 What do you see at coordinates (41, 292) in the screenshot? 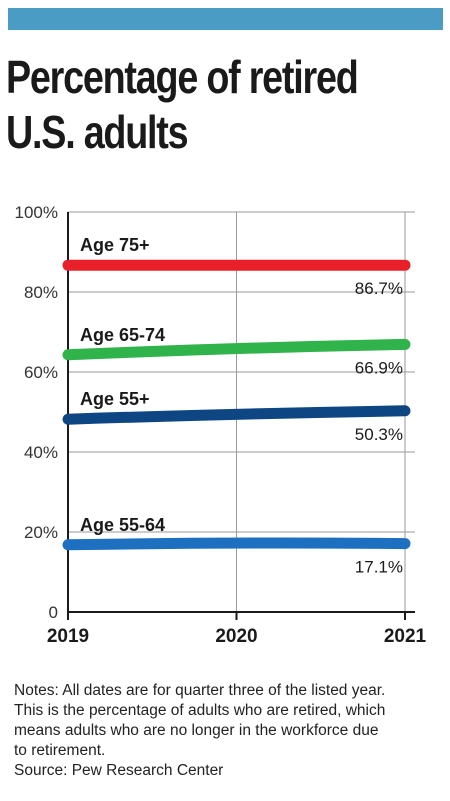
I see `y-tick-label: 80%` at bounding box center [41, 292].